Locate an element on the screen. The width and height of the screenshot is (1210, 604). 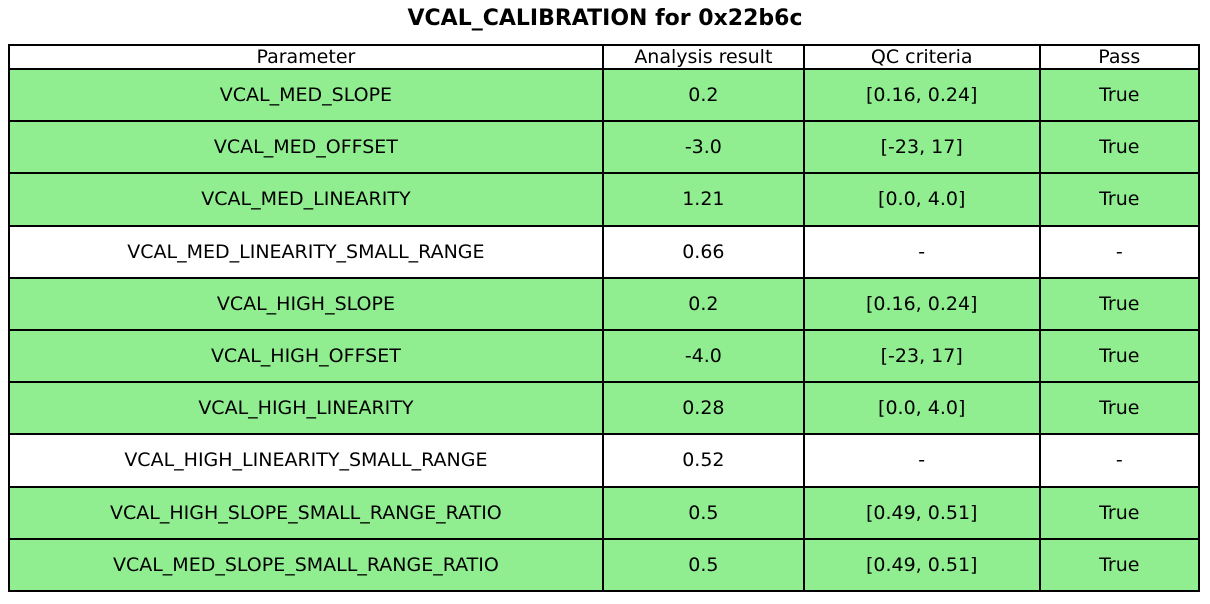
table-row: VCAL_HIGH_LINEARITY_SMALL_RANGE 0.52- - is located at coordinates (604, 460).